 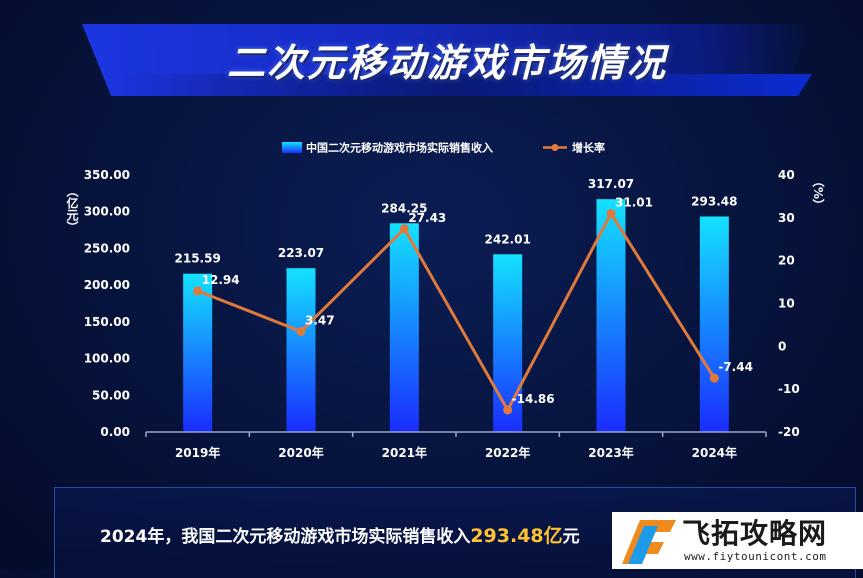 I want to click on y-right-tick-label: -10, so click(x=789, y=389).